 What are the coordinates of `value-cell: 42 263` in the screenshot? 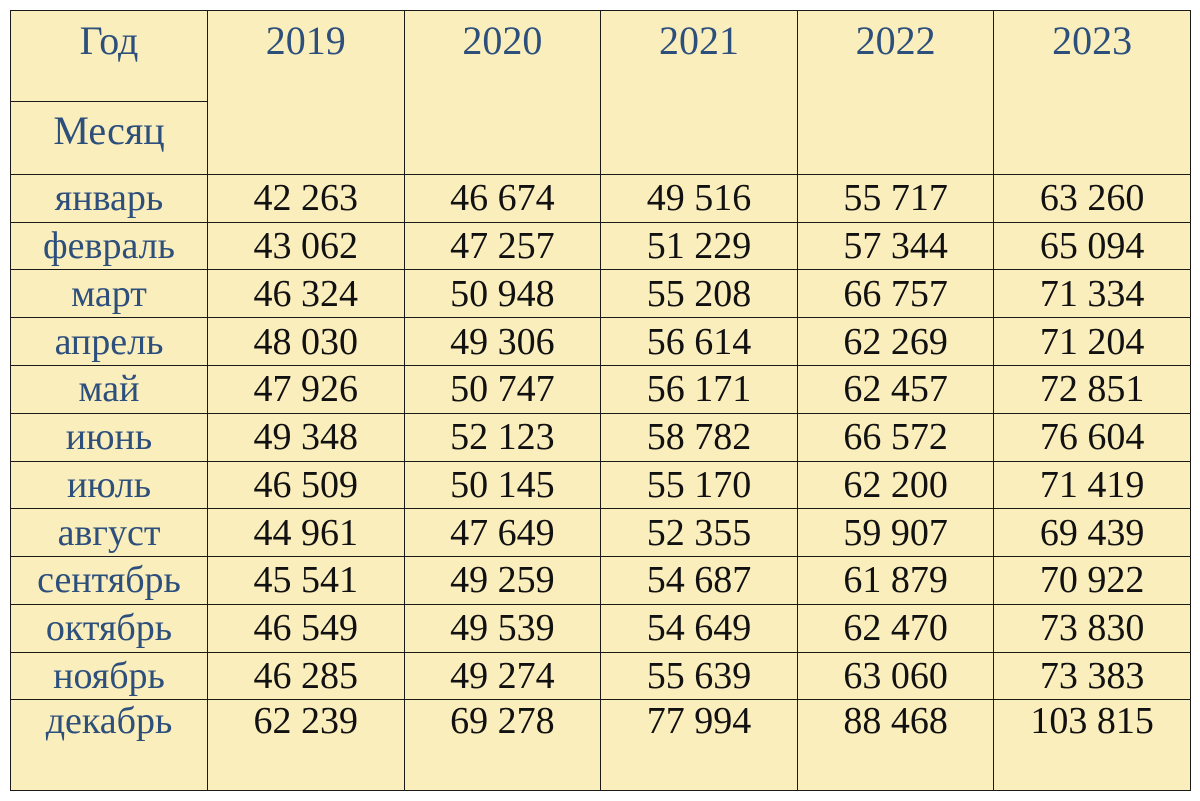 It's located at (306, 198).